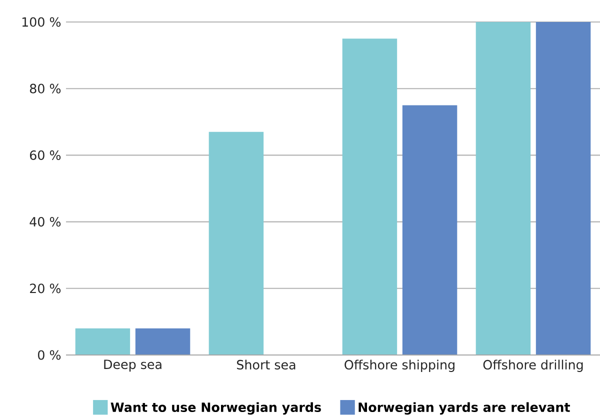  Describe the element at coordinates (45, 89) in the screenshot. I see `y-tick-label: 80 %` at that location.